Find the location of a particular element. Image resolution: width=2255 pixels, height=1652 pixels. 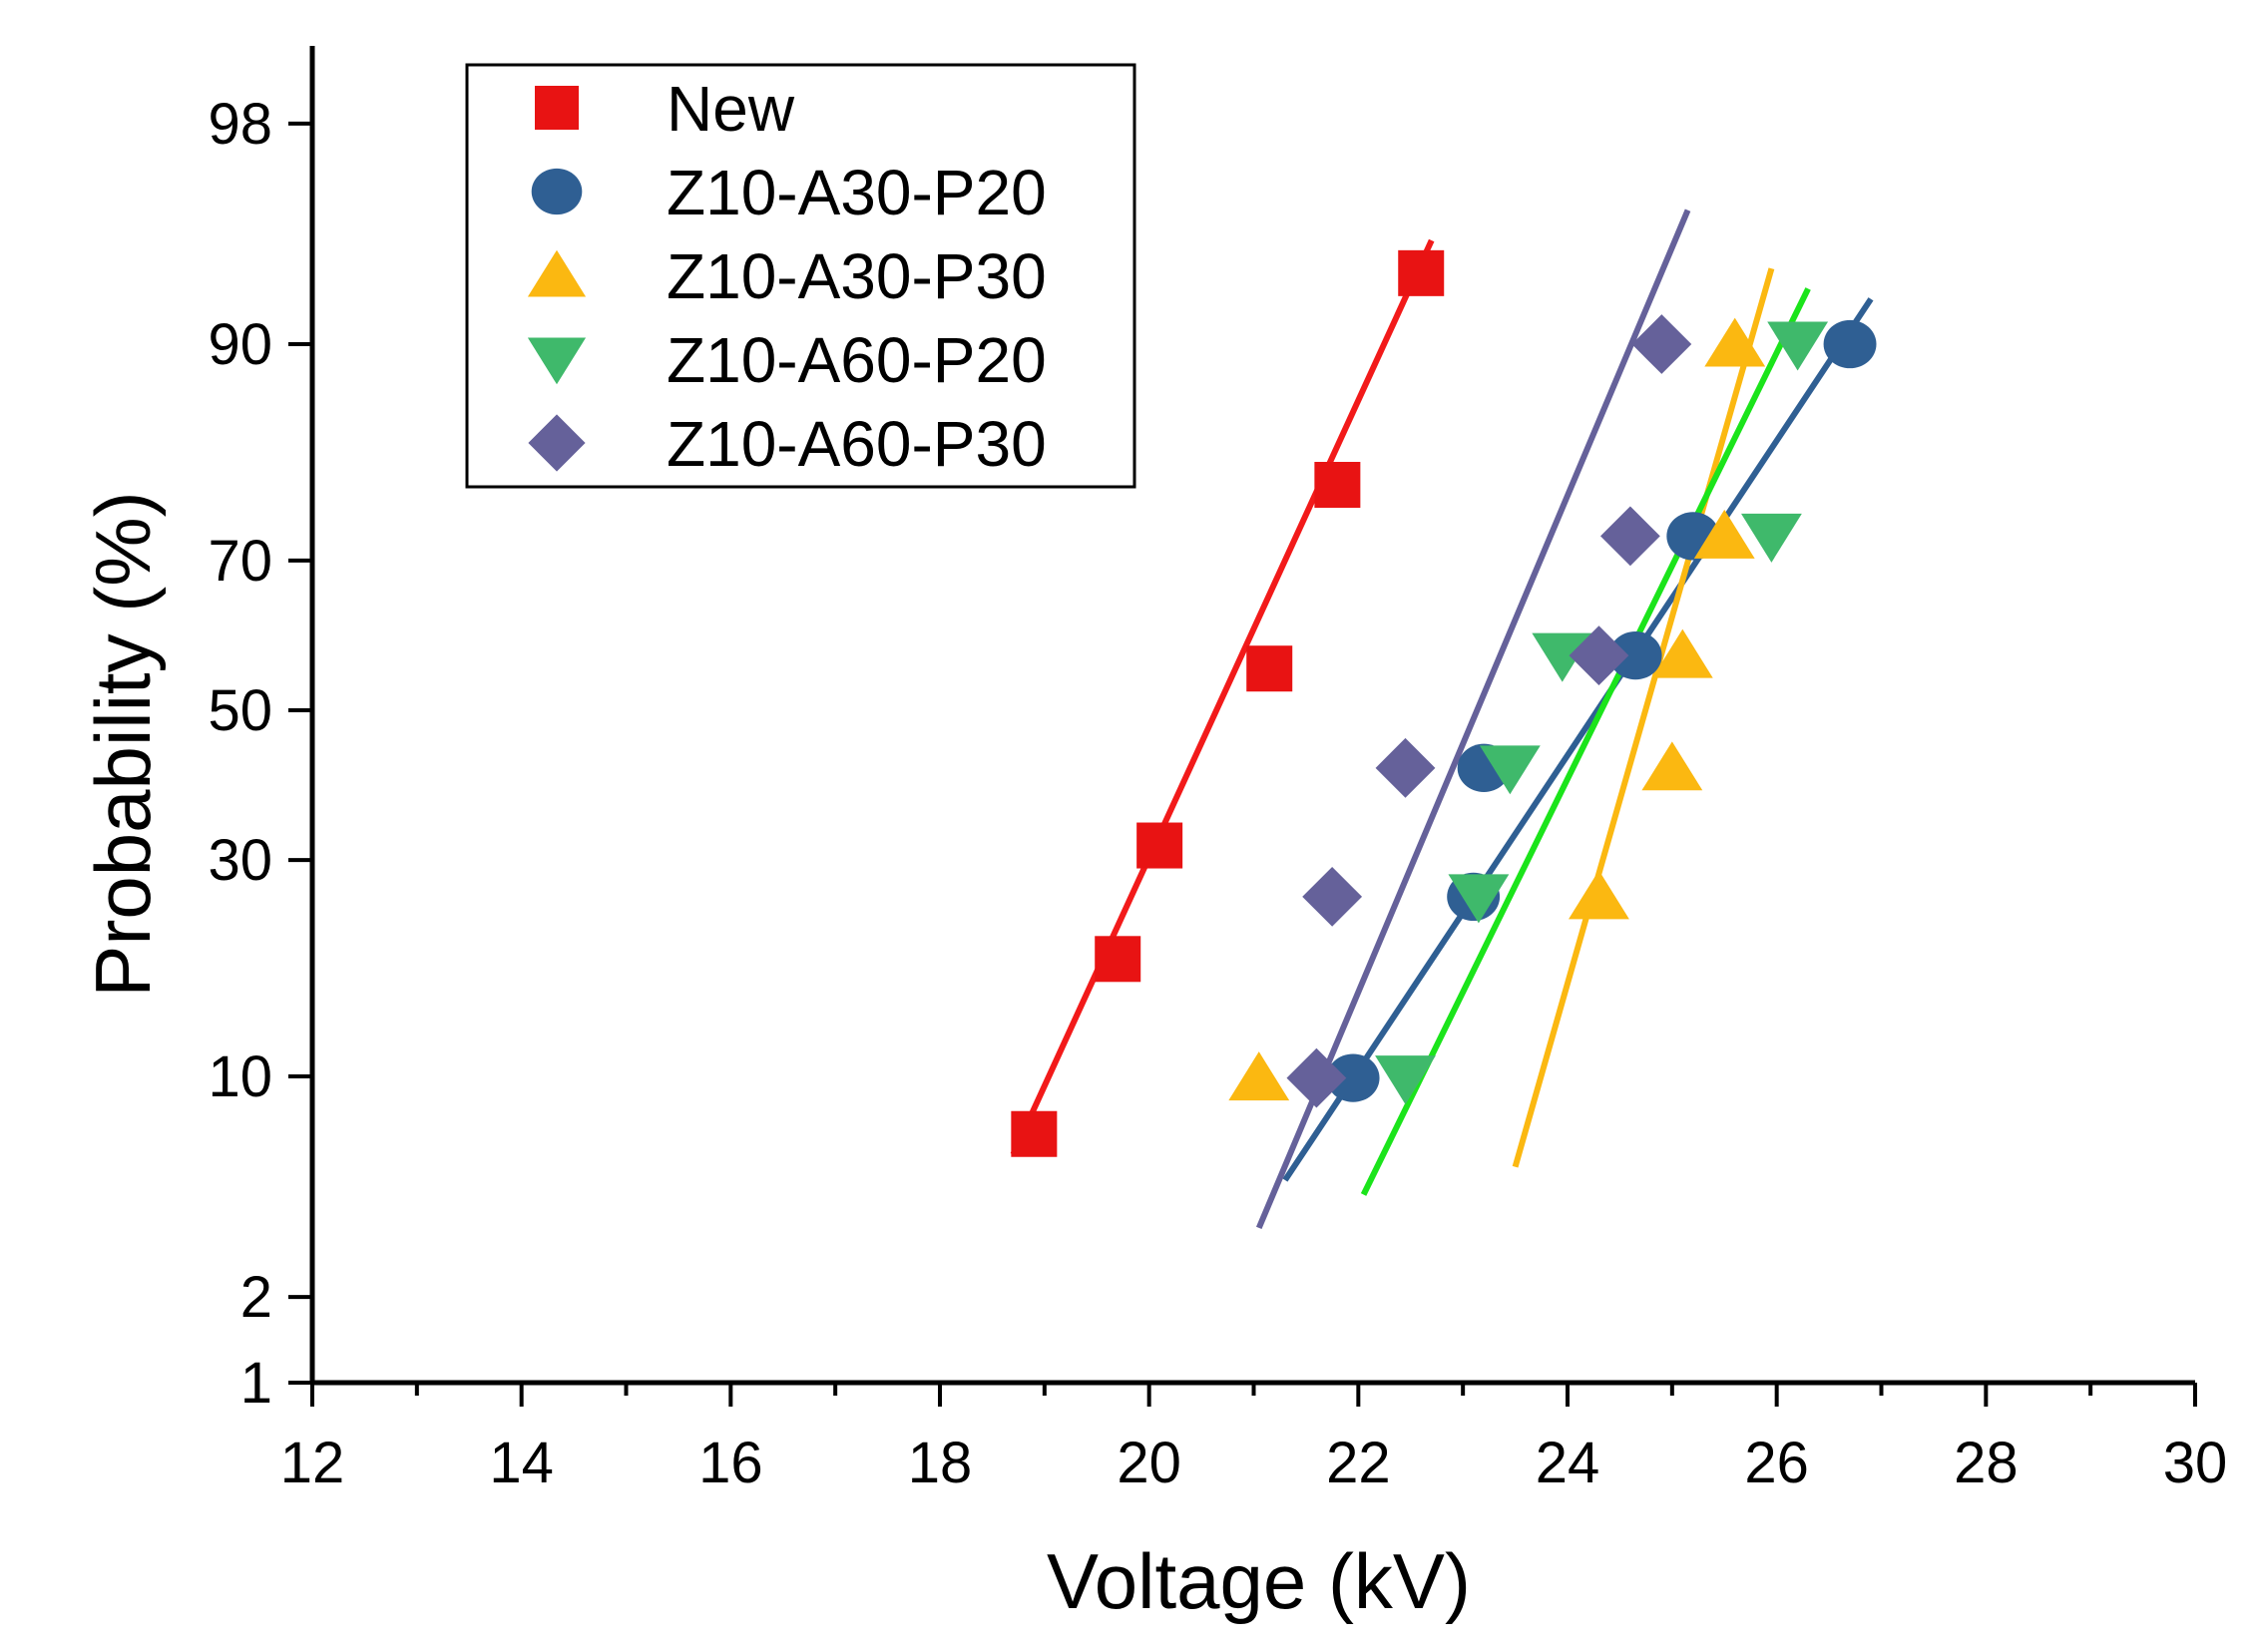

x-tick-label: 20 is located at coordinates (1149, 1463).